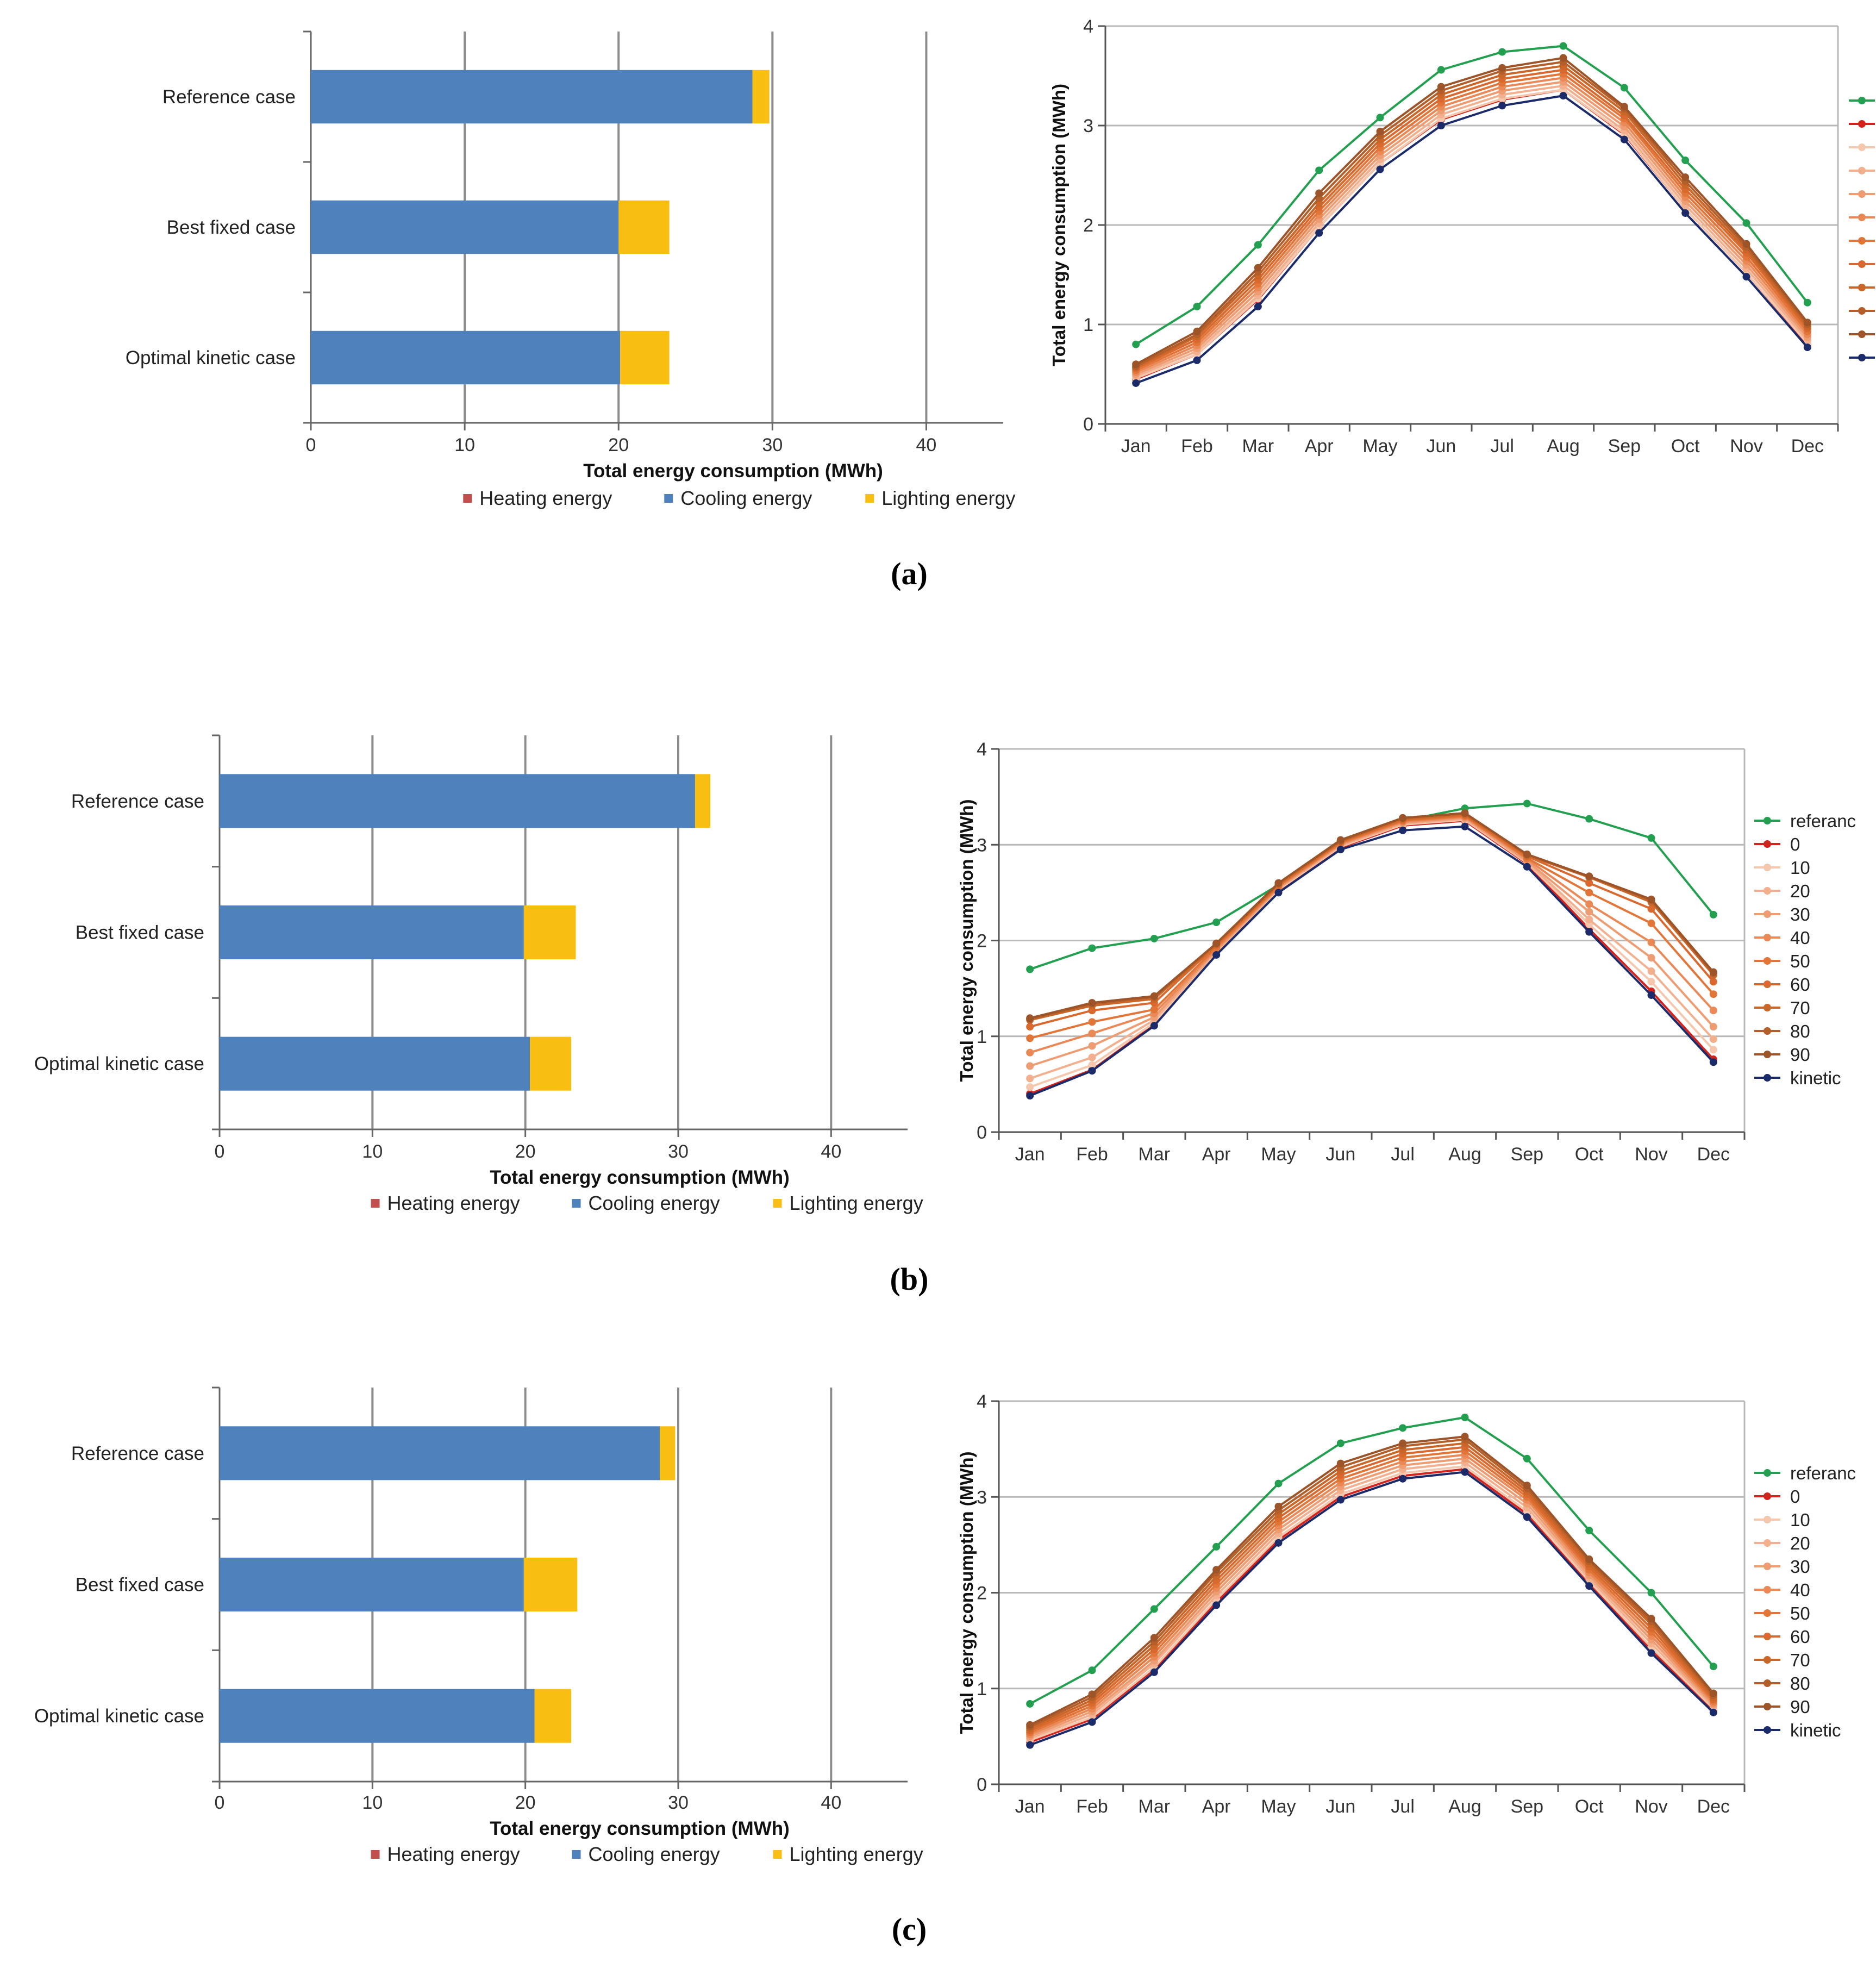  Describe the element at coordinates (1088, 325) in the screenshot. I see `panel-a-line-y-tick-label: 1` at that location.